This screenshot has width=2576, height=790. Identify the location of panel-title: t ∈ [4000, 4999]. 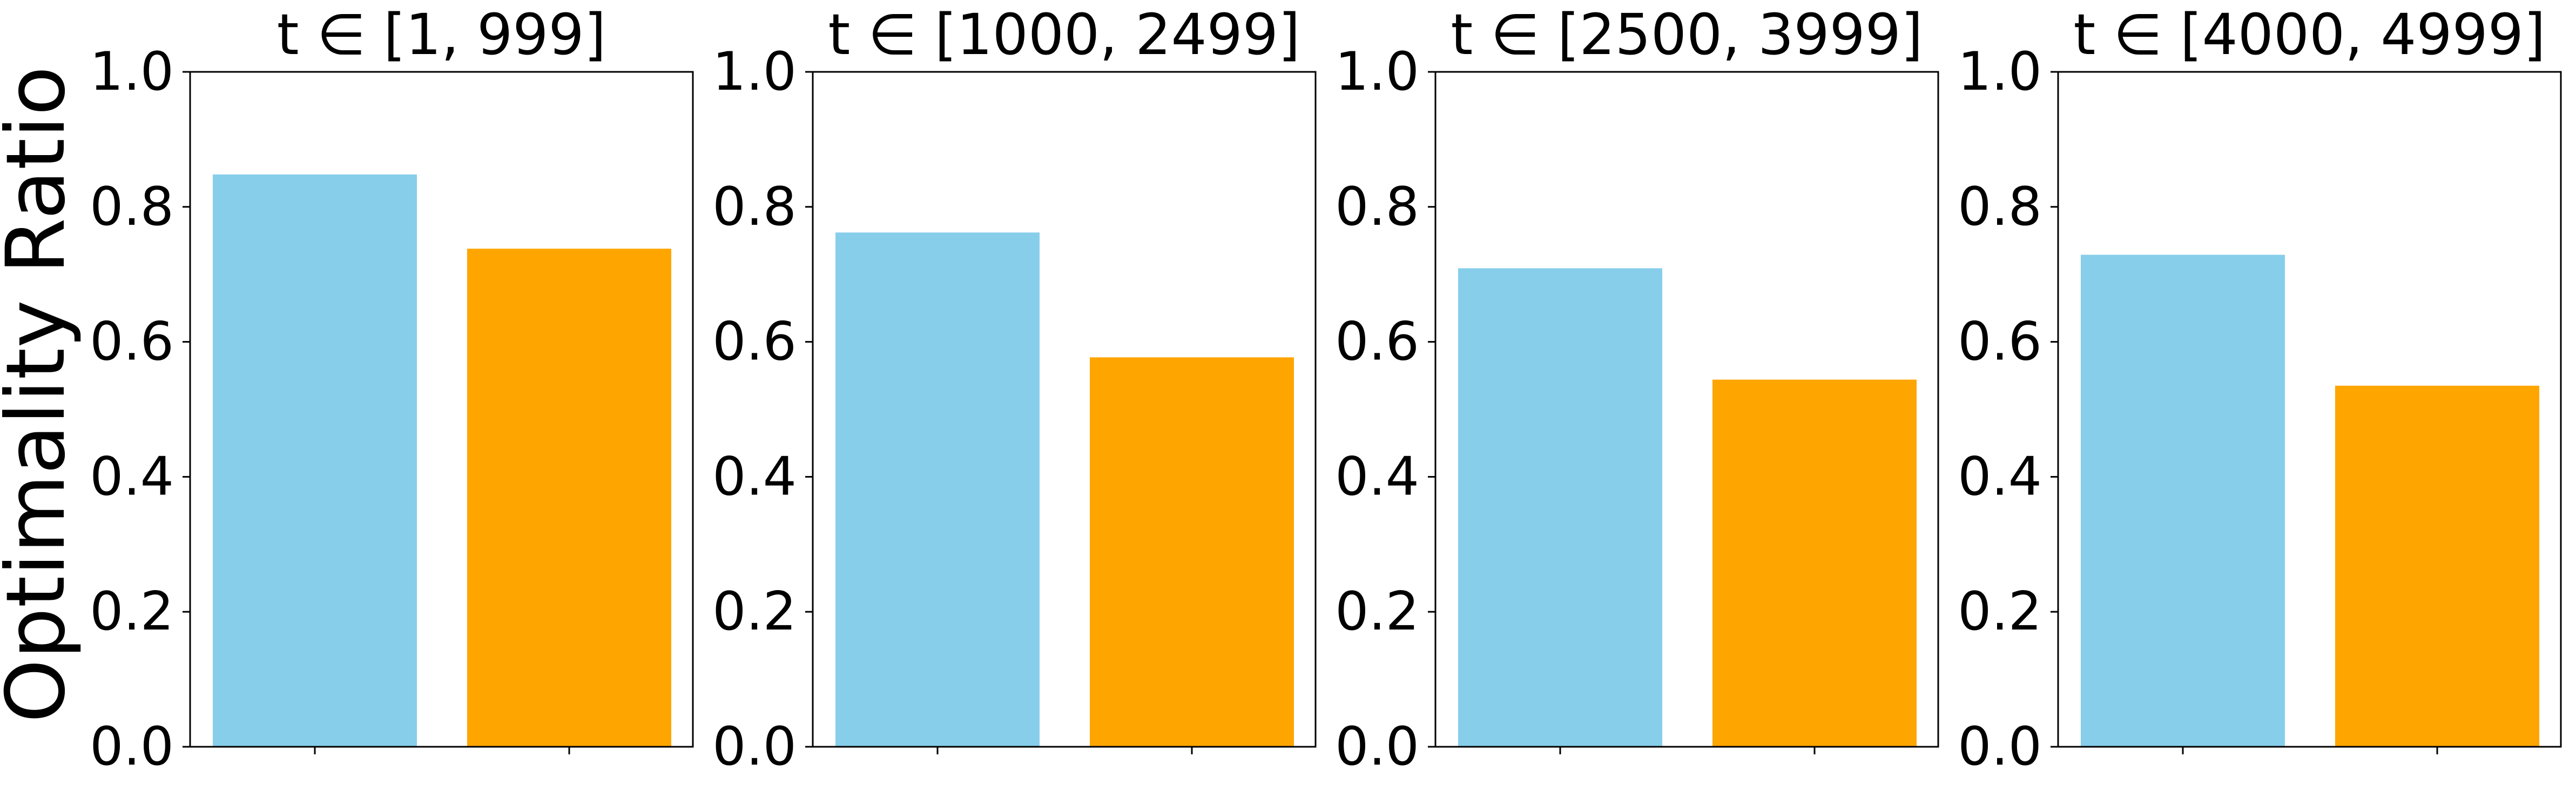
(2309, 35).